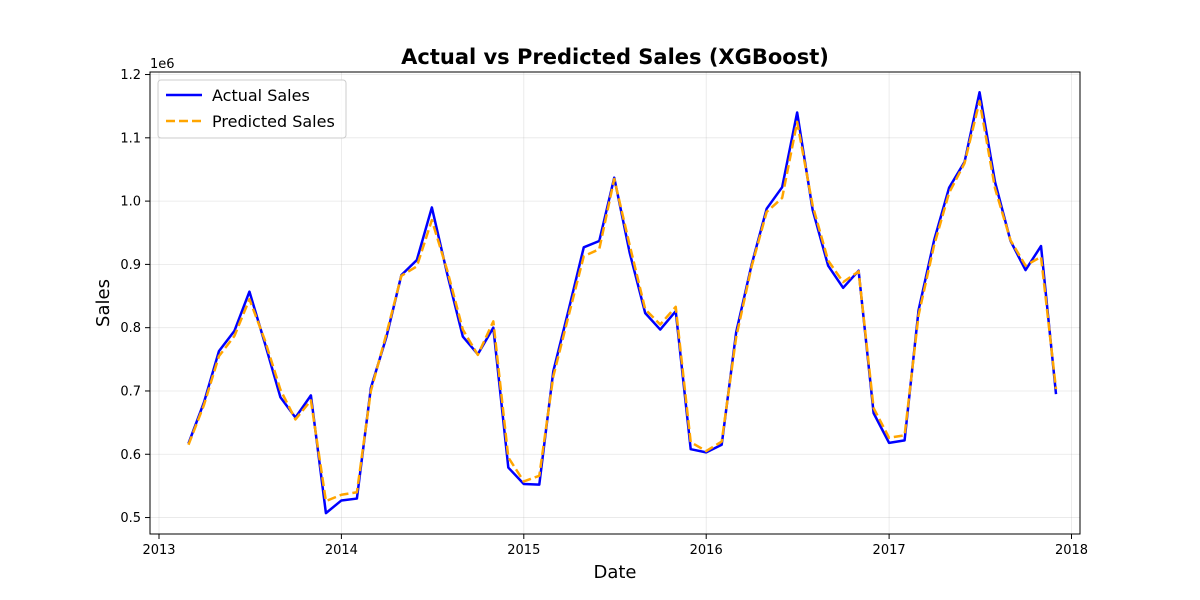 This screenshot has height=600, width=1200. Describe the element at coordinates (162, 64) in the screenshot. I see `y-offset-label: 1e6` at that location.